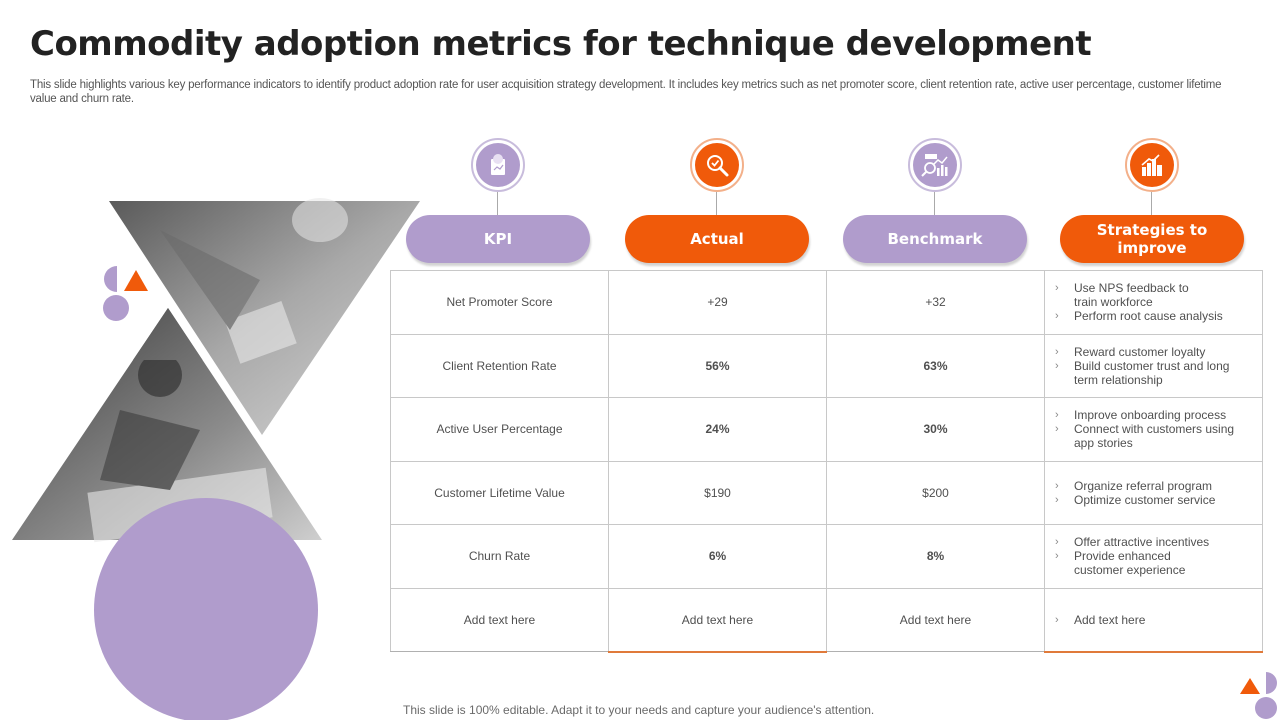  What do you see at coordinates (935, 365) in the screenshot?
I see `benchmark-cell: 63%` at bounding box center [935, 365].